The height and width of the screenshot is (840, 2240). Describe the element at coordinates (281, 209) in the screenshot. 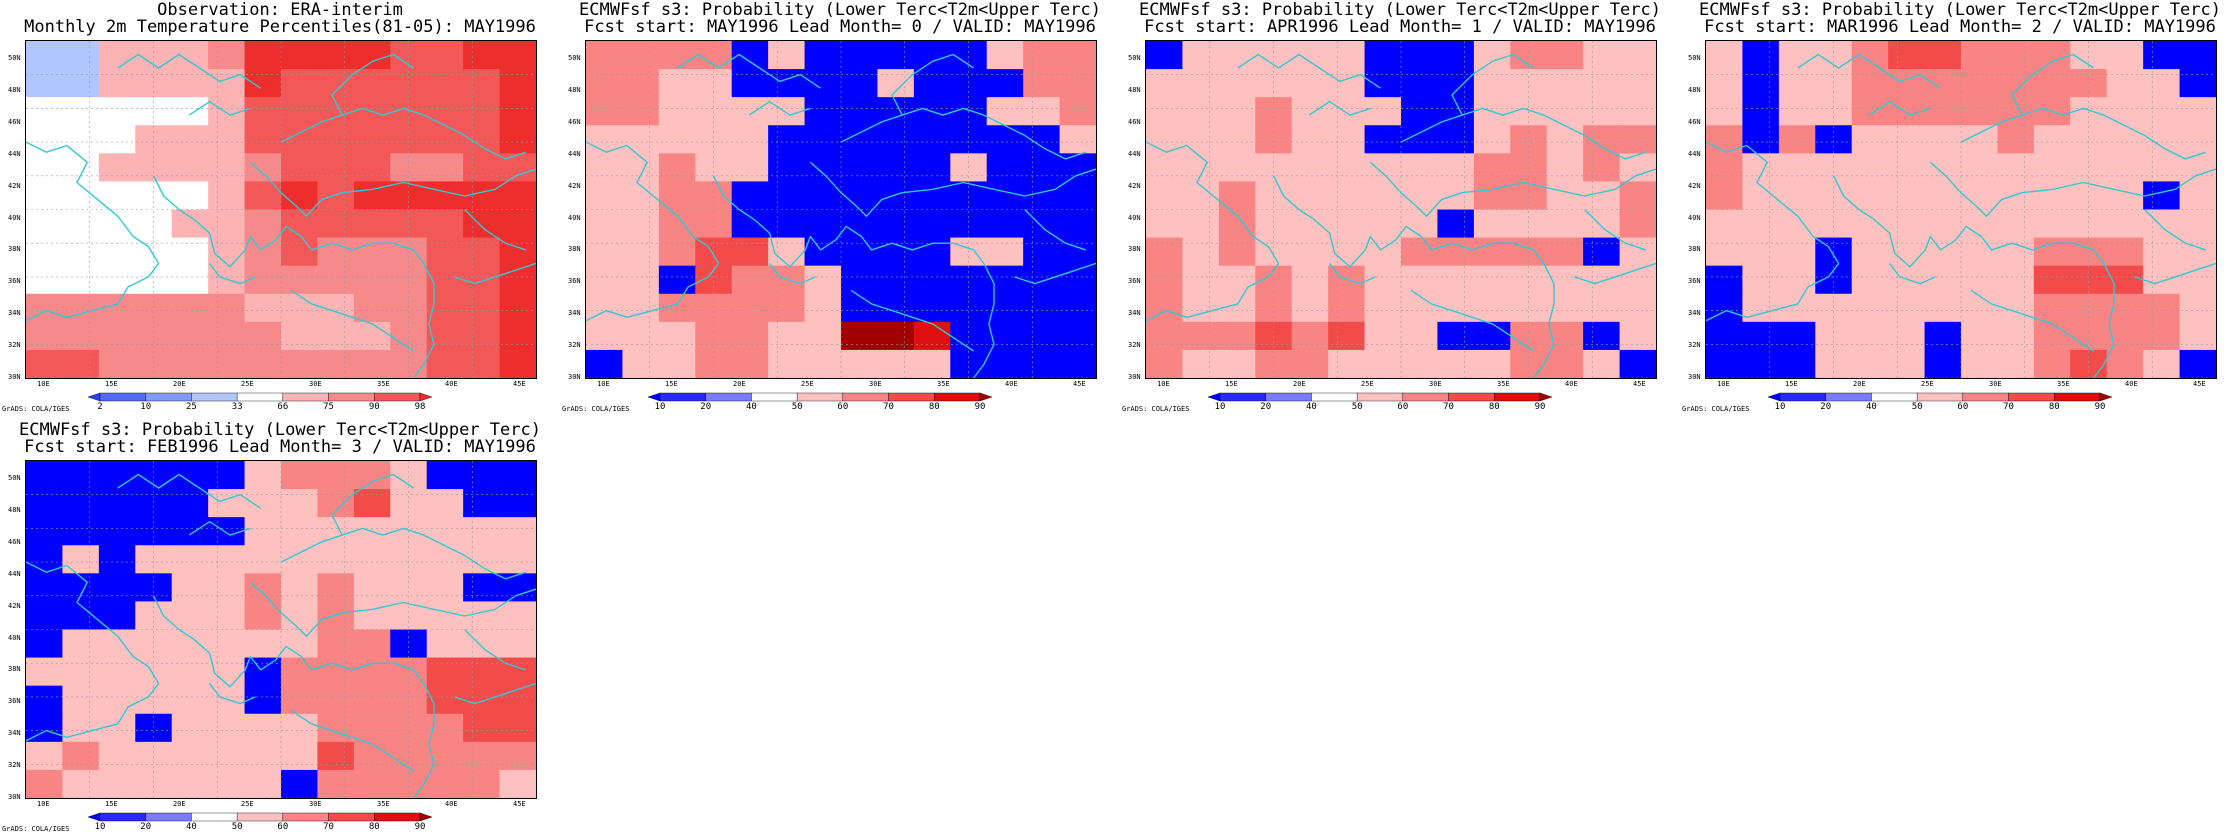

I see `map-plot-area` at that location.